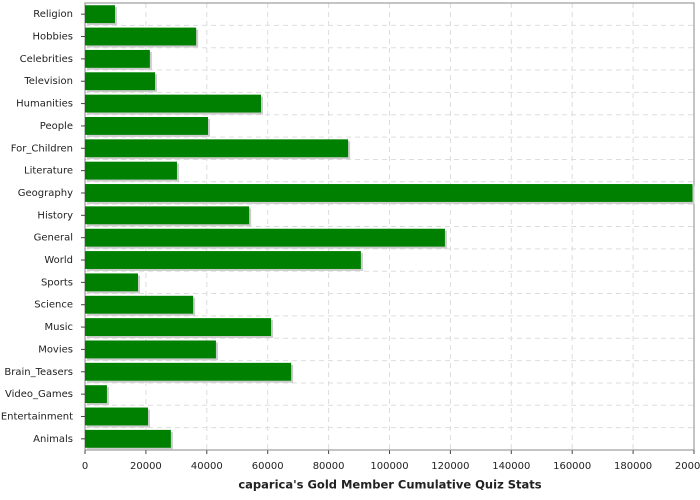  What do you see at coordinates (633, 466) in the screenshot?
I see `x-tick-label: 180000` at bounding box center [633, 466].